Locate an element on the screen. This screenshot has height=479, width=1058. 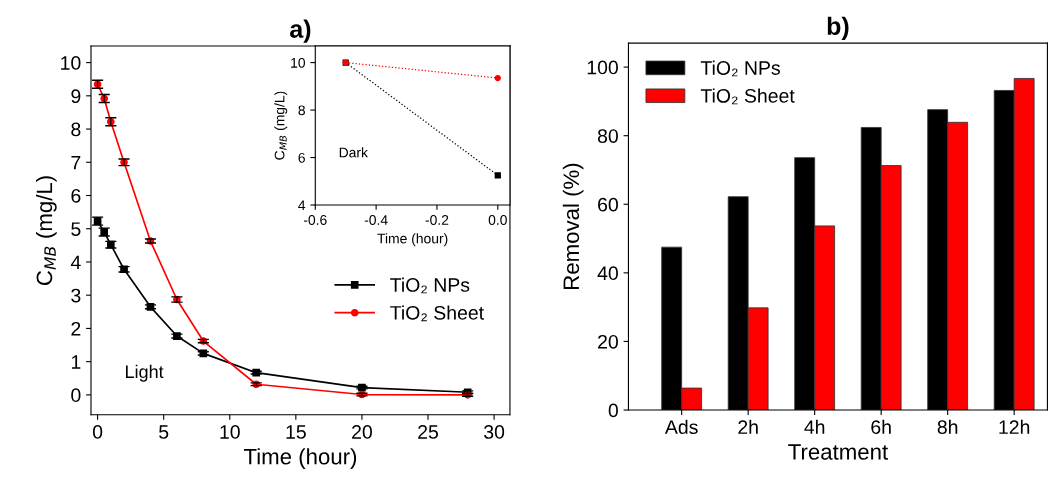
x-tick-label: 4h is located at coordinates (814, 426).